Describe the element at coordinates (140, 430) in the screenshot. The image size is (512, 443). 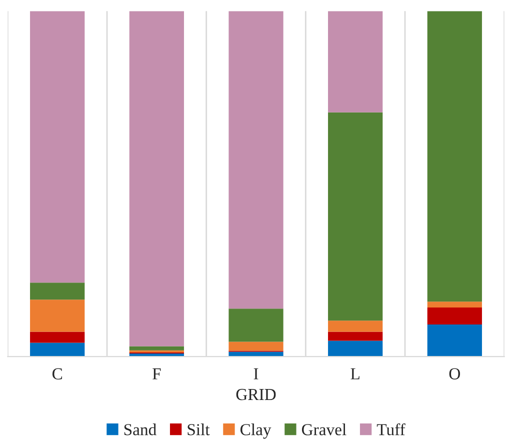
I see `legend-label: Sand` at that location.